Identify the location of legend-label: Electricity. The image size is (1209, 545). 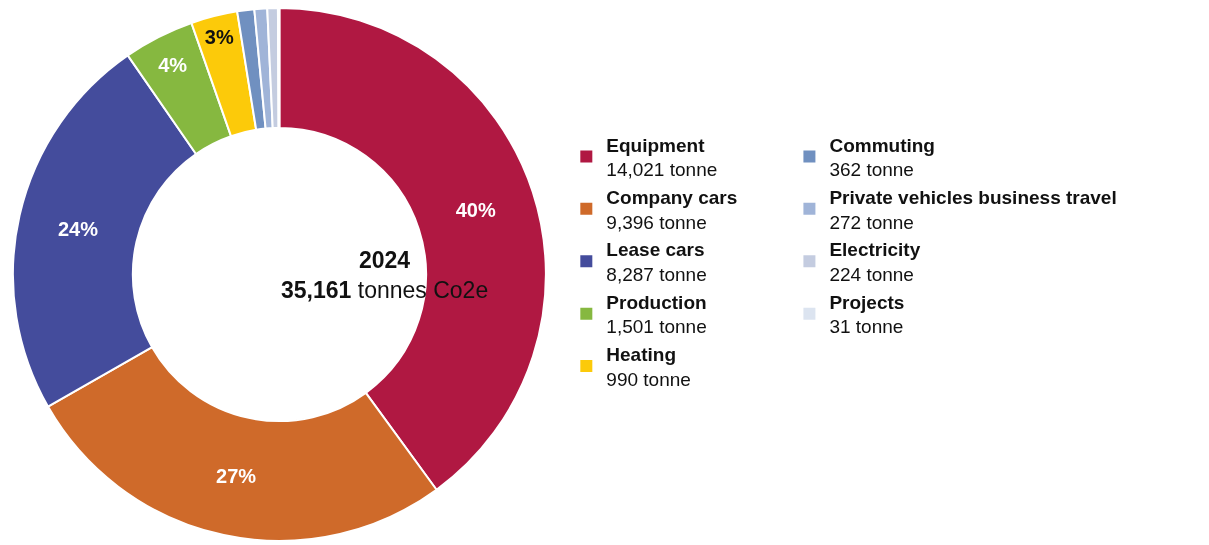
(875, 250).